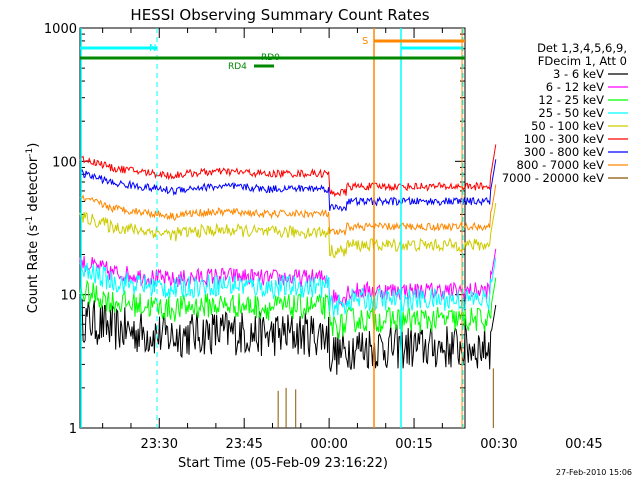  I want to click on series-7000-20000-kev, so click(385, 398).